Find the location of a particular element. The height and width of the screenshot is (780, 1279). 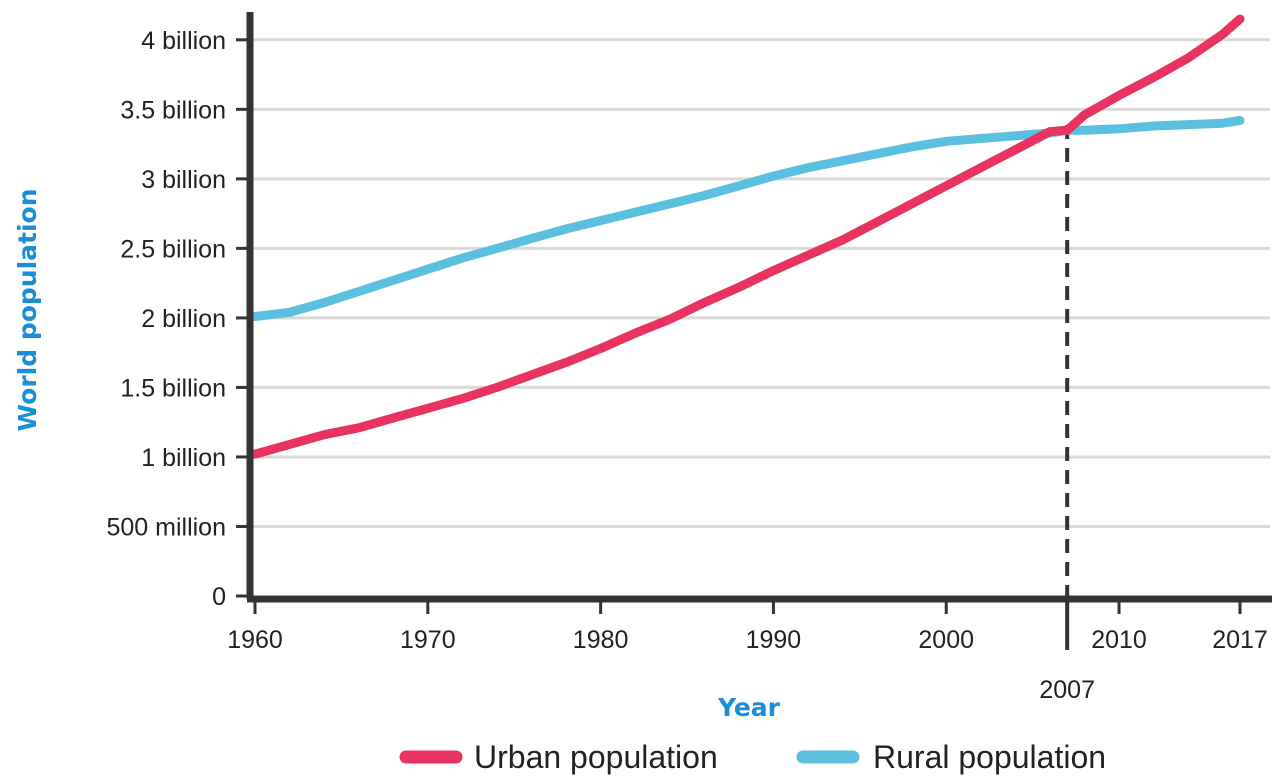

legend-label-urban-population: Urban population is located at coordinates (596, 757).